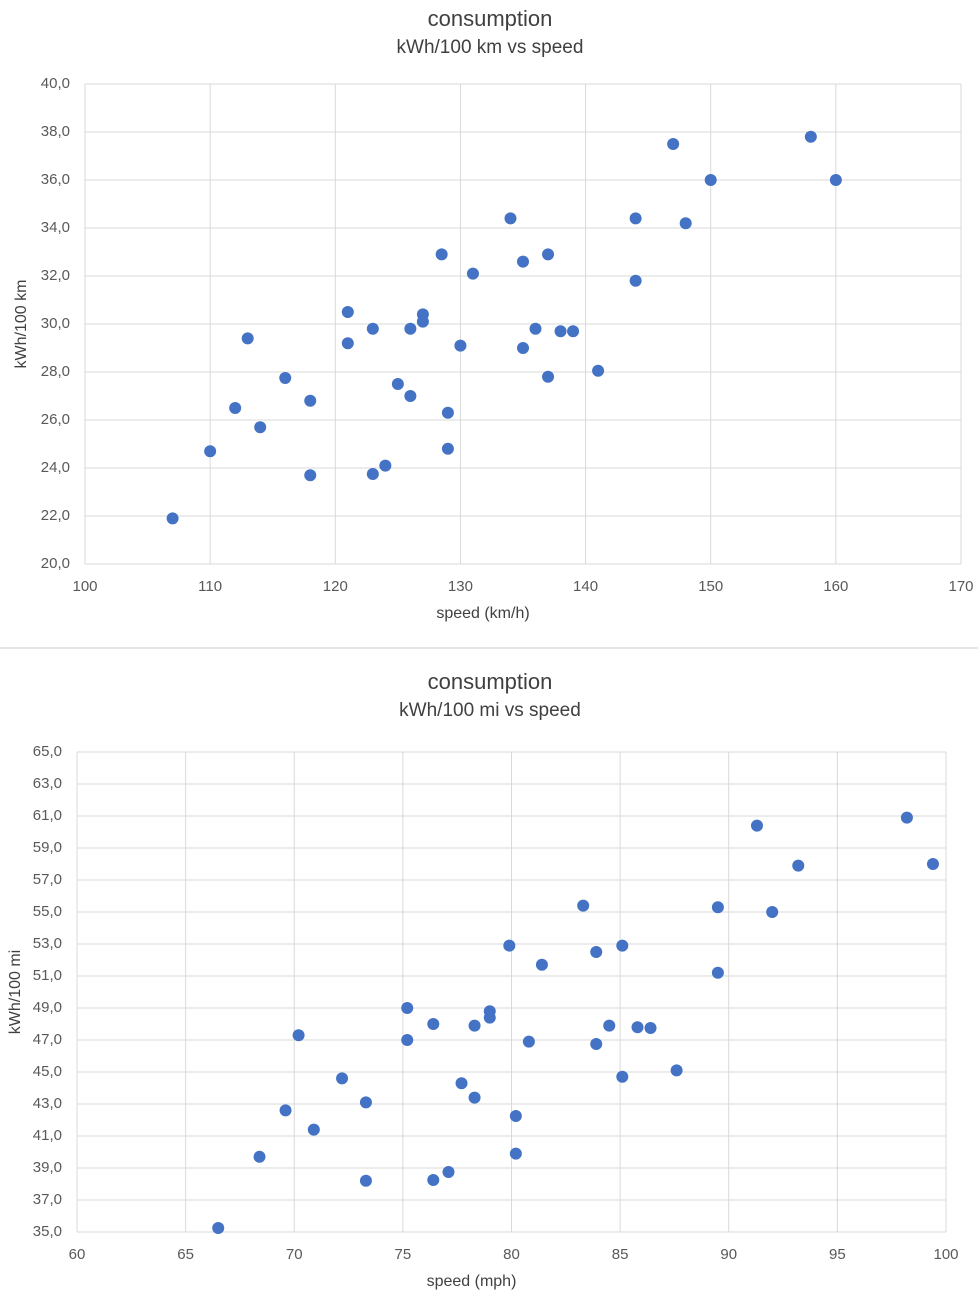  What do you see at coordinates (294, 1254) in the screenshot?
I see `x-tick-label: 70` at bounding box center [294, 1254].